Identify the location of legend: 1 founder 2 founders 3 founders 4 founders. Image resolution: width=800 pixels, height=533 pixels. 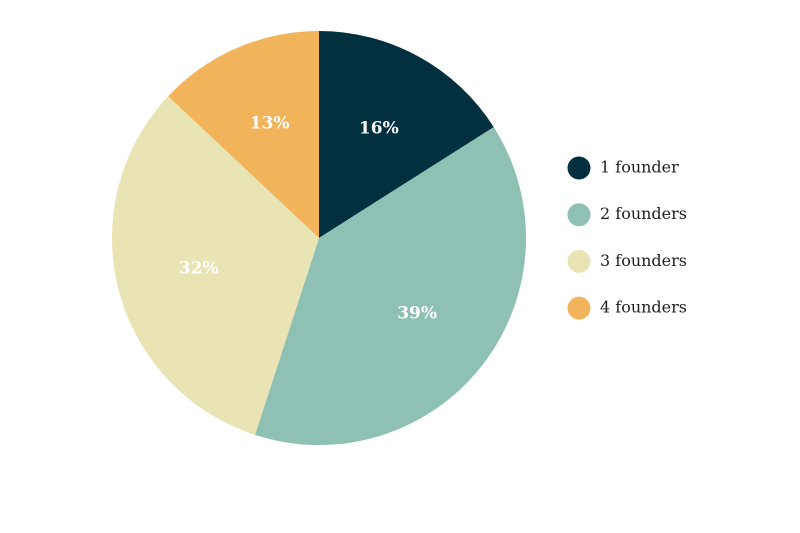
(627, 238).